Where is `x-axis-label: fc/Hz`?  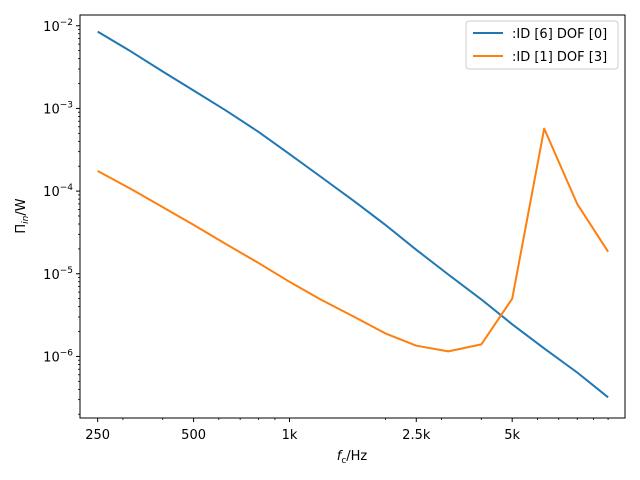
x-axis-label: fc/Hz is located at coordinates (352, 457).